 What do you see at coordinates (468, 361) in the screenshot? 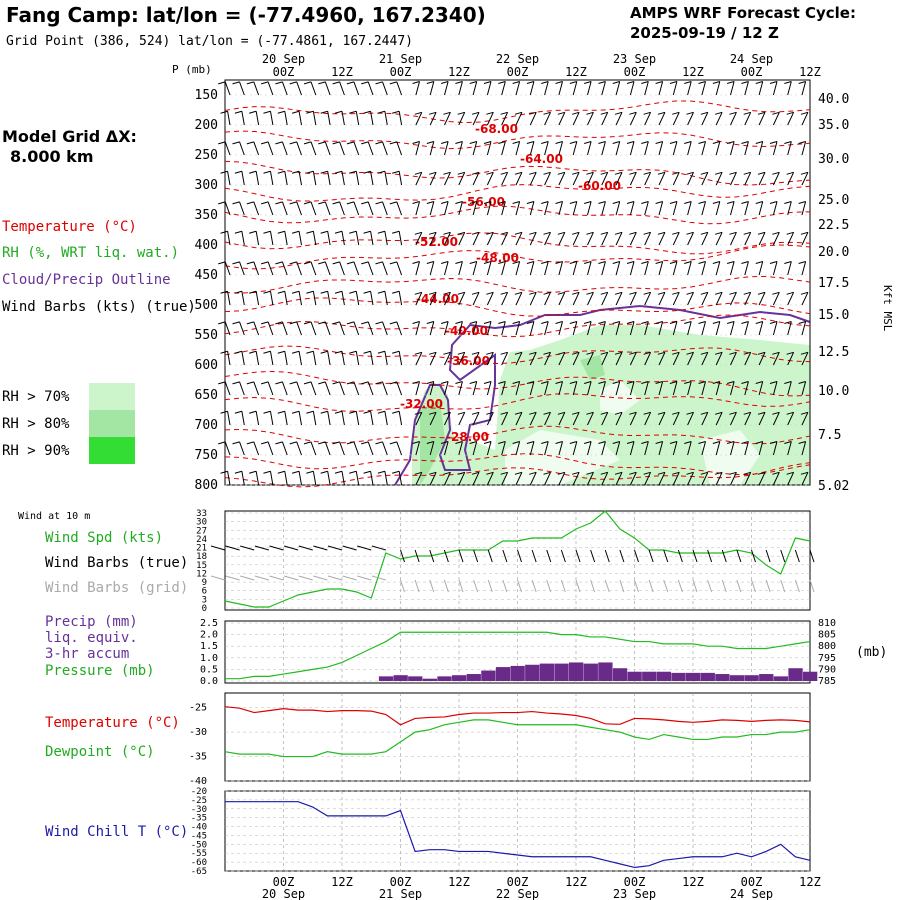
I see `isotherm-label: -36.00` at bounding box center [468, 361].